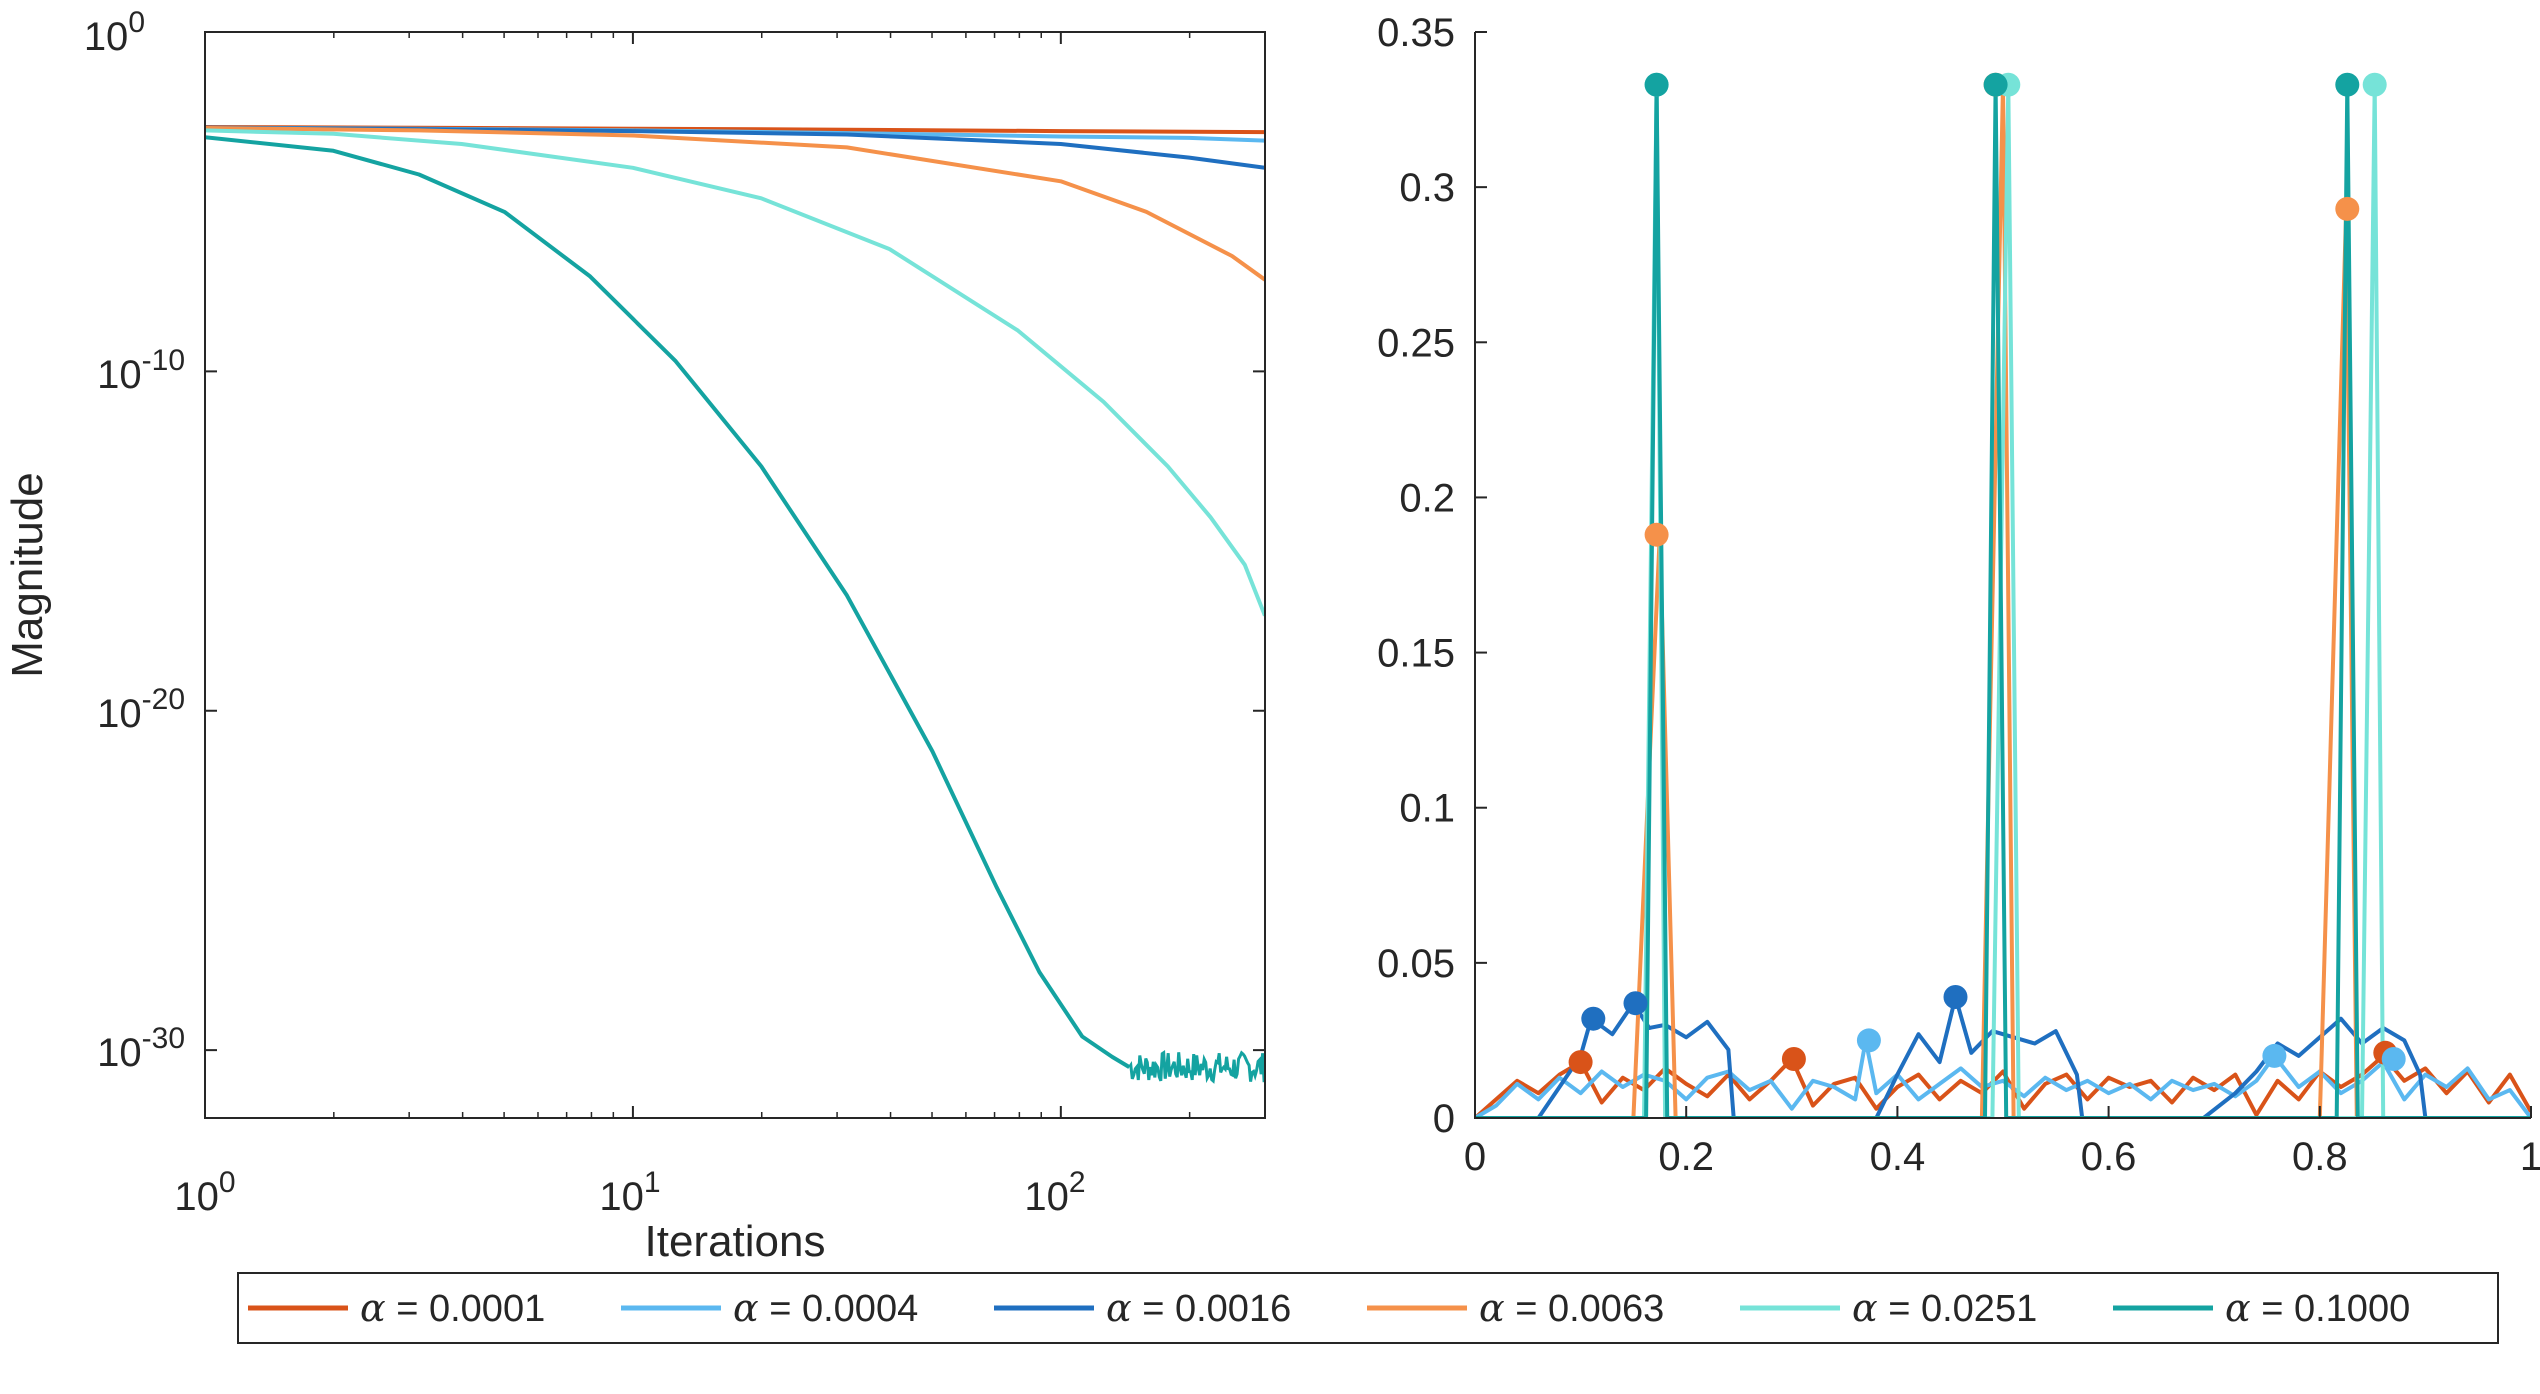 The height and width of the screenshot is (1394, 2540). Describe the element at coordinates (141, 1048) in the screenshot. I see `left-y-tick-label-3: 10-30` at that location.